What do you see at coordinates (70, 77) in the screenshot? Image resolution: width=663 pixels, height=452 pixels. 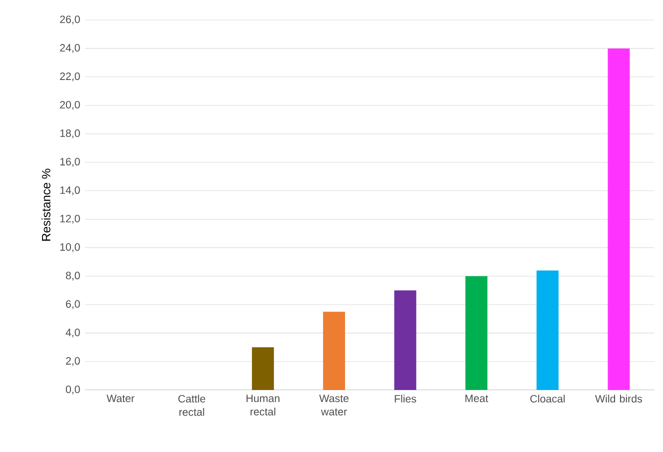 I see `y-tick-label: 22,0` at bounding box center [70, 77].